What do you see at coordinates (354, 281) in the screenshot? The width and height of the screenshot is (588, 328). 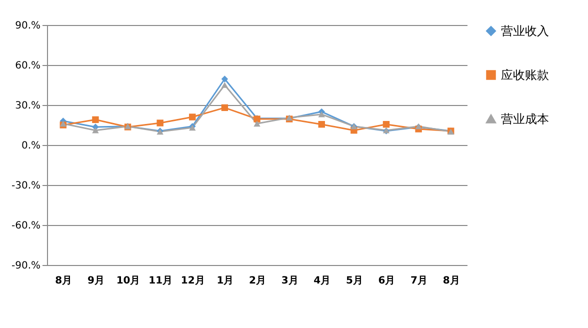 I see `x-tick-label: 5月` at bounding box center [354, 281].